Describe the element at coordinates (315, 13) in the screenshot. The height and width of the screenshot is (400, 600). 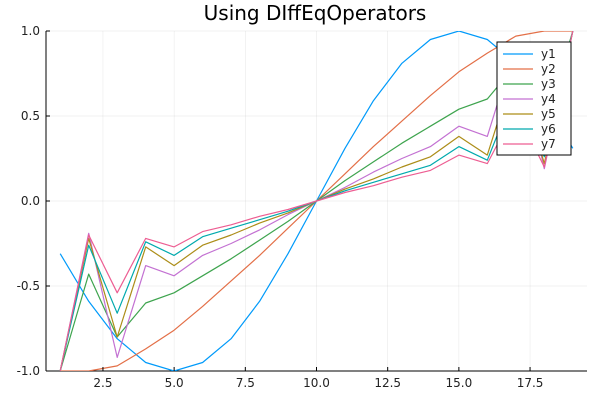
I see `chart-title: Using DIffEqOperators` at that location.